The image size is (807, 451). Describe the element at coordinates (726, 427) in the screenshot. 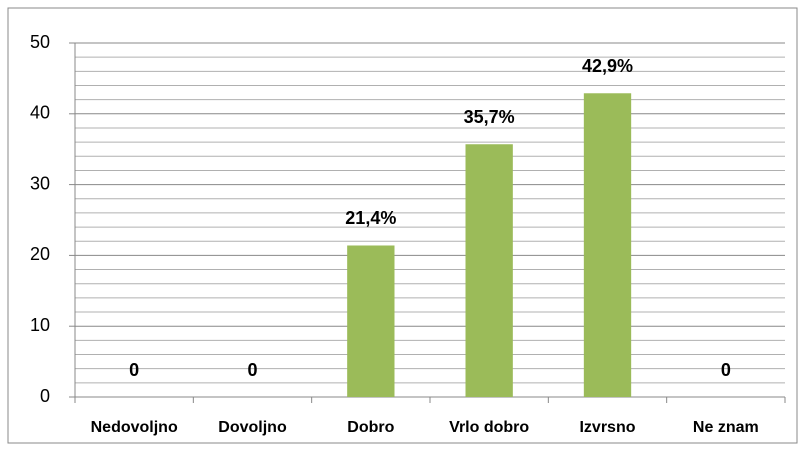

I see `x-tick-label: Ne znam` at that location.